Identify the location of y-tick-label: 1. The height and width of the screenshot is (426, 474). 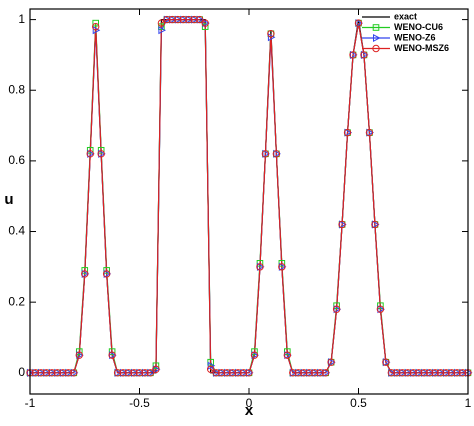
(21, 19).